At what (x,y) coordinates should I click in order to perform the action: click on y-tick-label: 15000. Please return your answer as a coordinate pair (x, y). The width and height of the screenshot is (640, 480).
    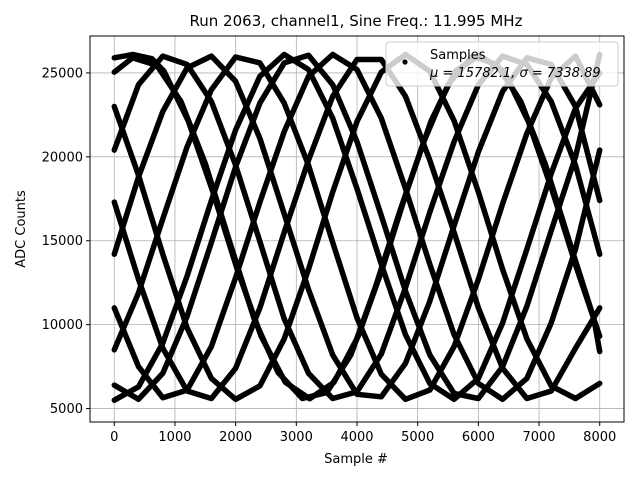
    Looking at the image, I should click on (62, 241).